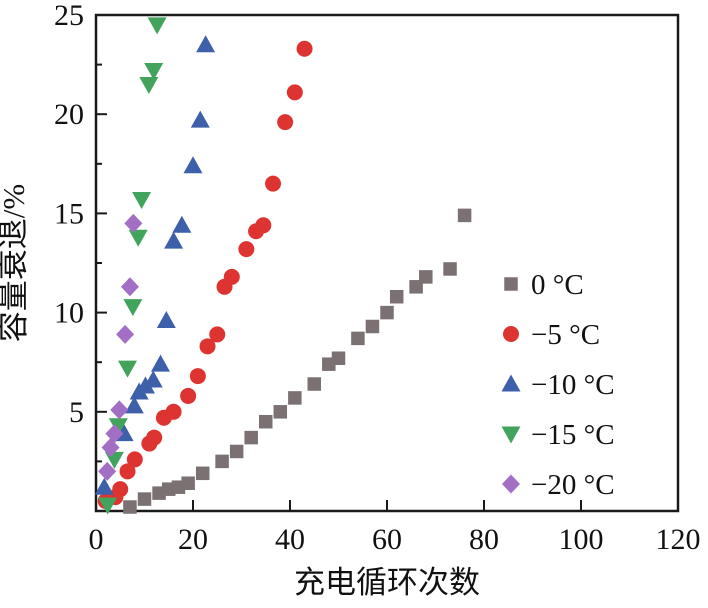 This screenshot has height=608, width=708. I want to click on x-tick-label: 80, so click(484, 539).